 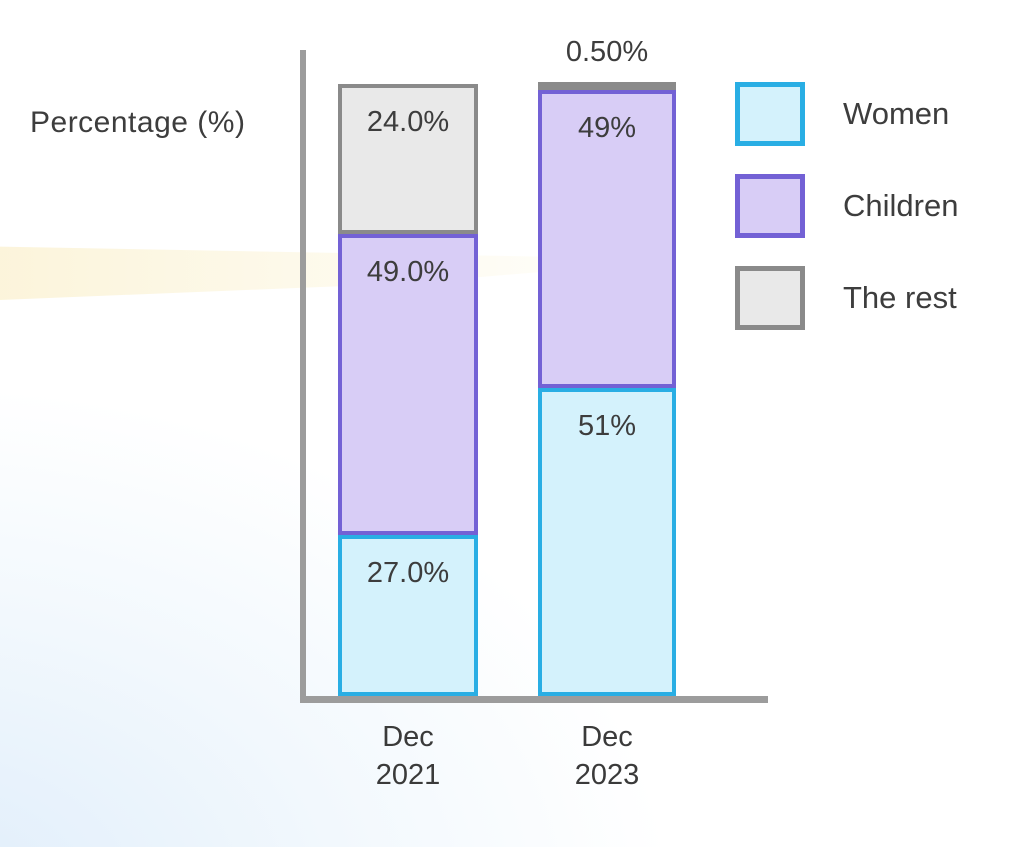 I want to click on legend-label-children: Children, so click(x=901, y=205).